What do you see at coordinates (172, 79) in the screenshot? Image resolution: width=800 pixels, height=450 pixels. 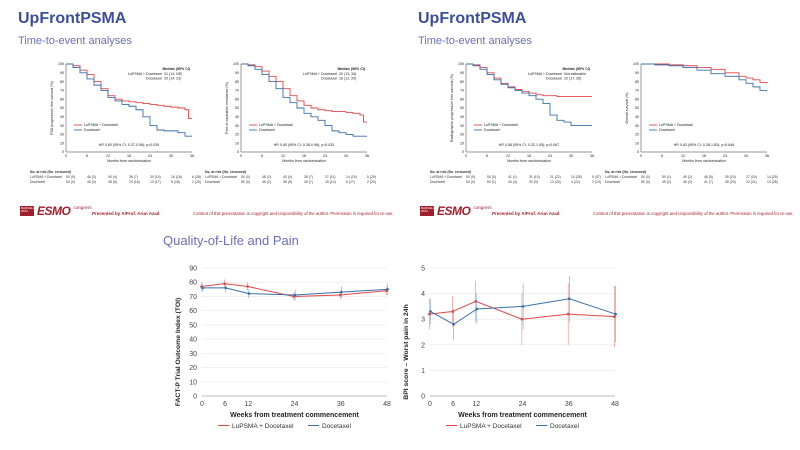 I see `median-value: 20 (14, 23)` at bounding box center [172, 79].